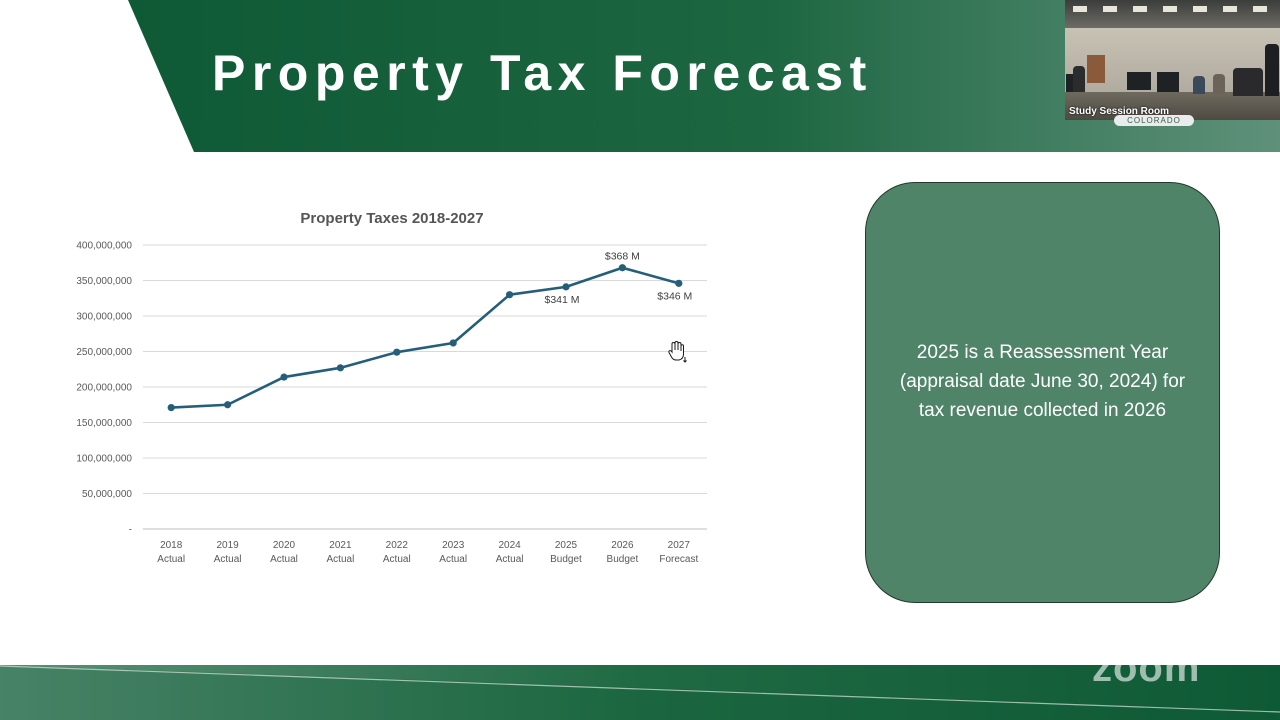 This screenshot has width=1280, height=720. What do you see at coordinates (425, 337) in the screenshot?
I see `series-line` at bounding box center [425, 337].